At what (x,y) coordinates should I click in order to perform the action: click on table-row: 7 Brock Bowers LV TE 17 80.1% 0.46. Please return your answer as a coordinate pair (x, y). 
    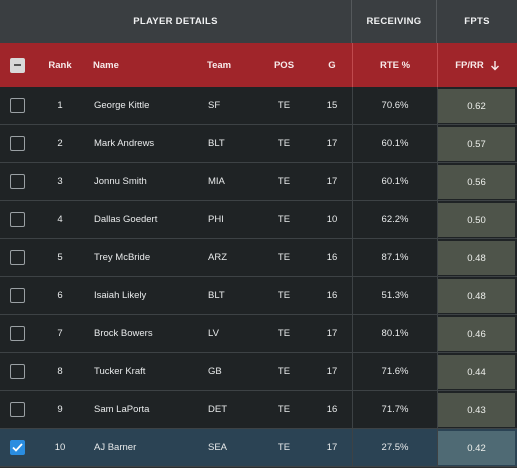
    Looking at the image, I should click on (258, 334).